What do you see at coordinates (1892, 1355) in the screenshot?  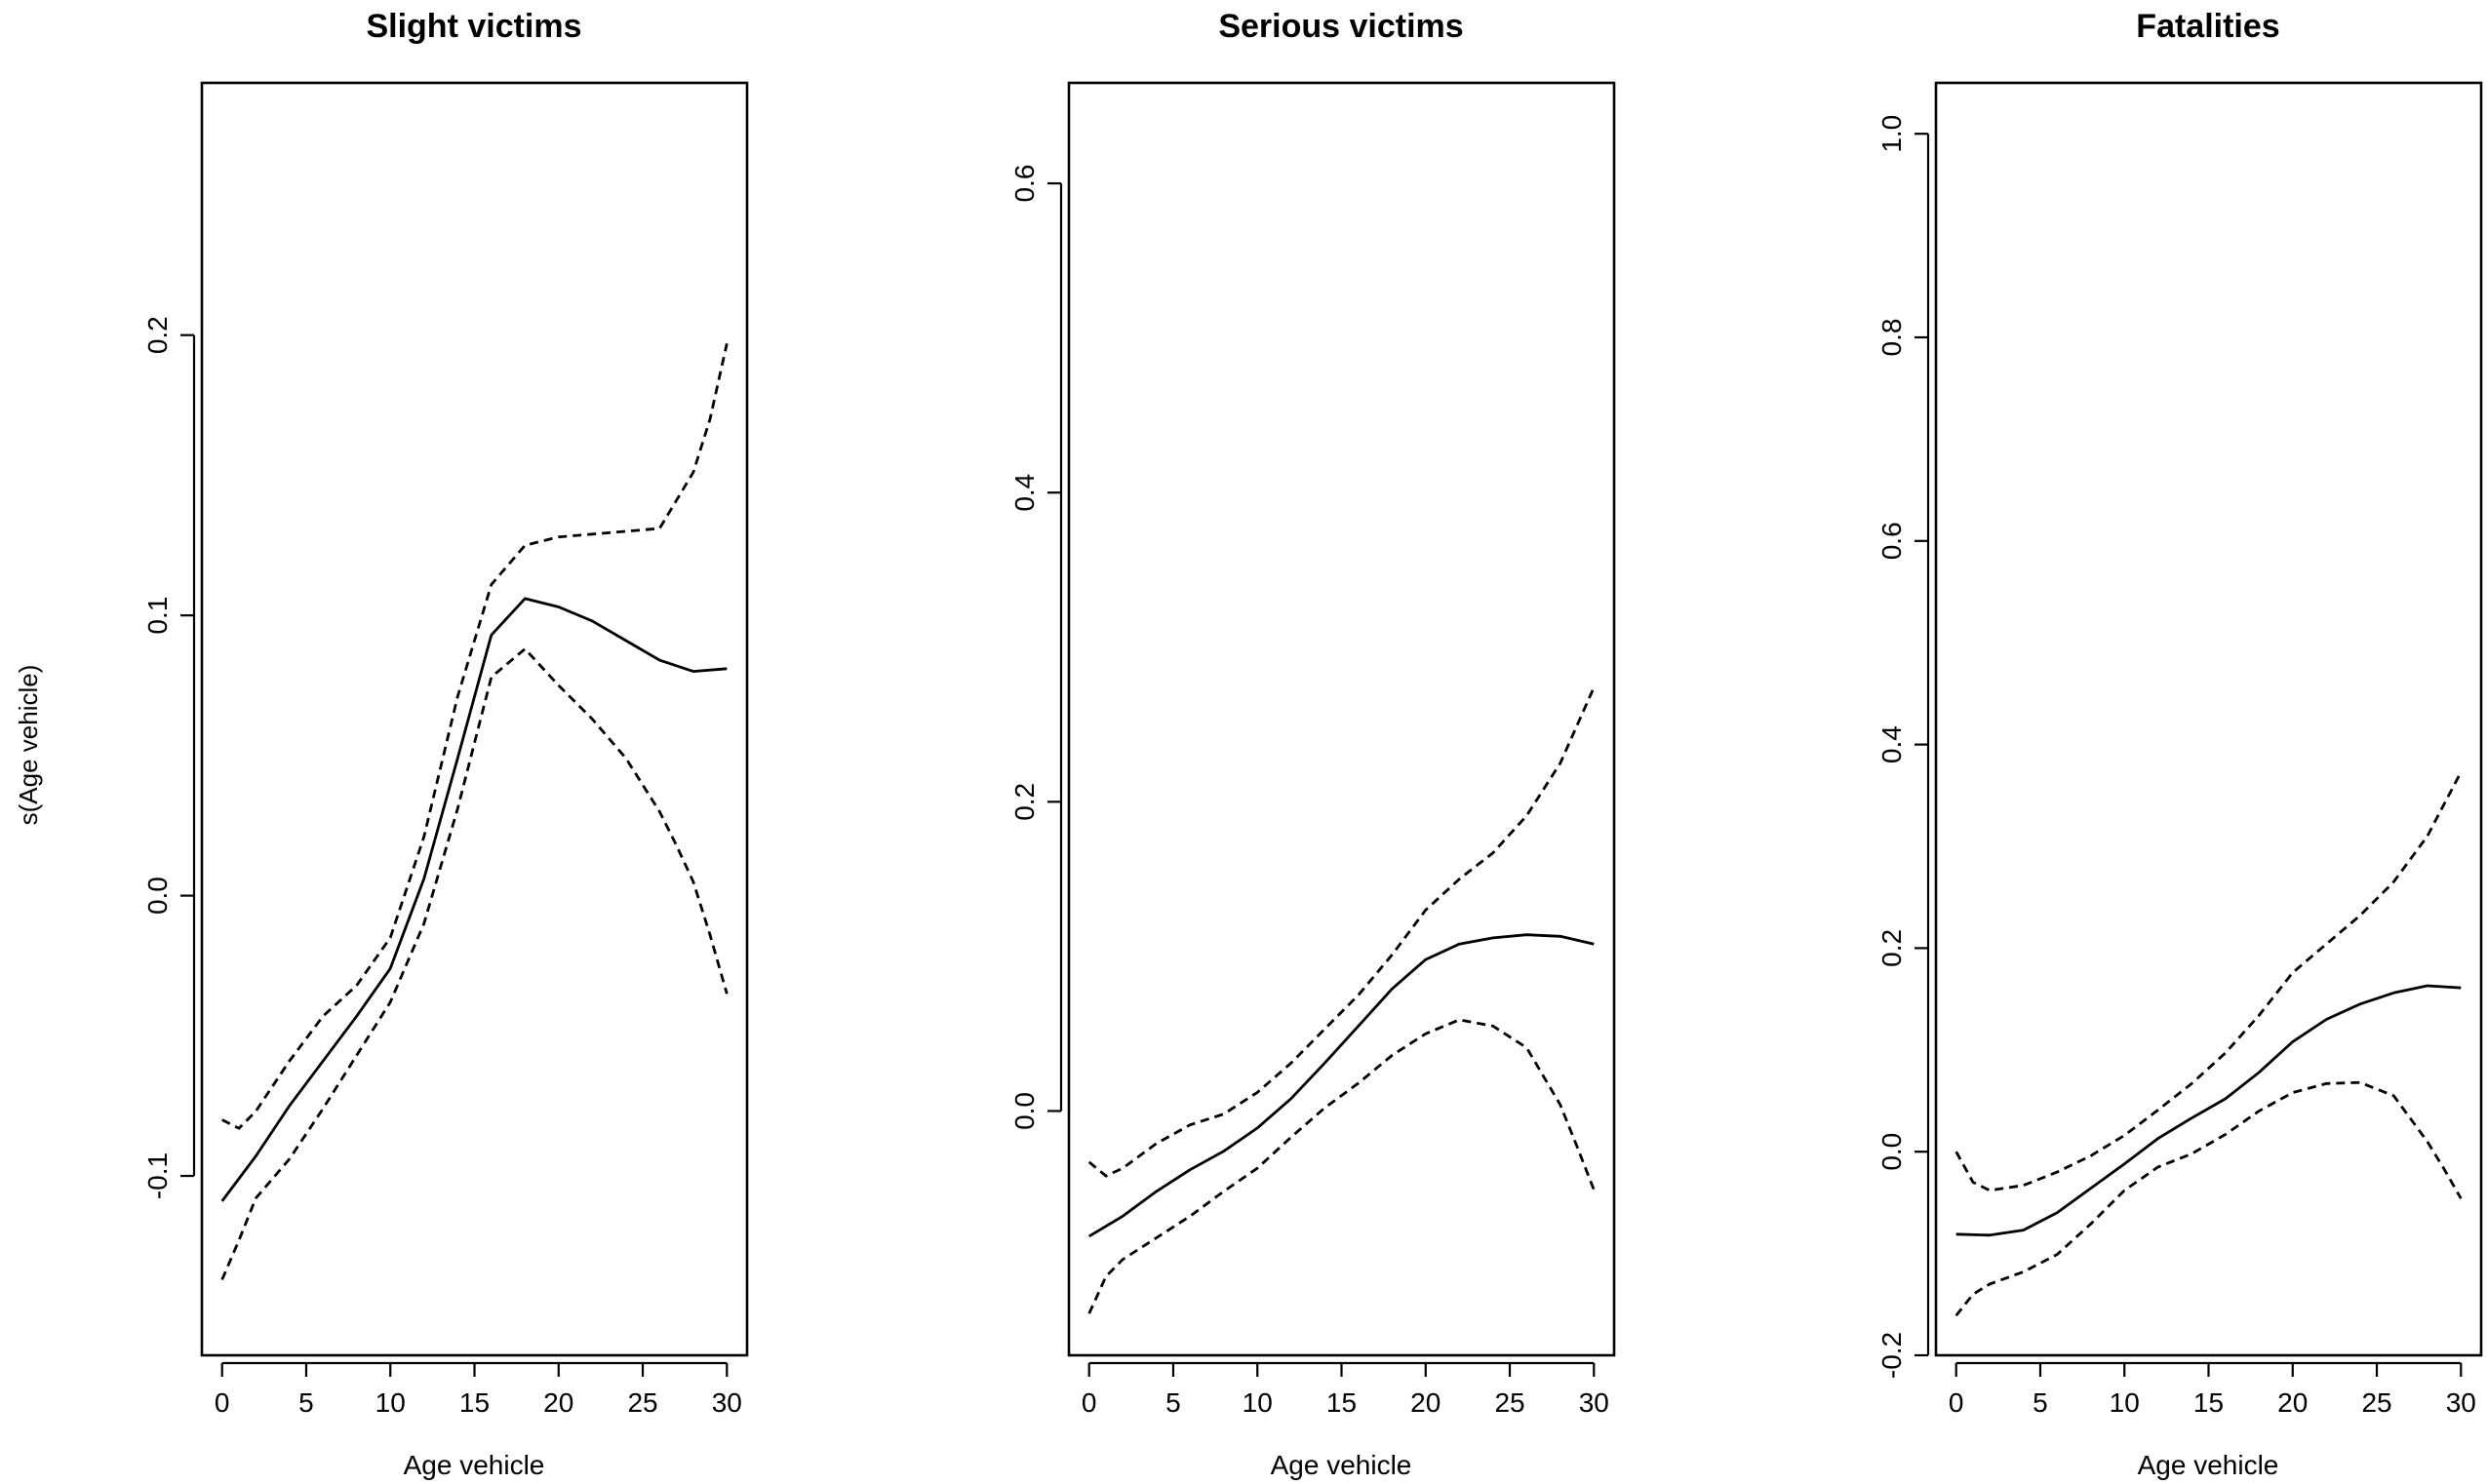 I see `y-tick-label: -0.2` at bounding box center [1892, 1355].